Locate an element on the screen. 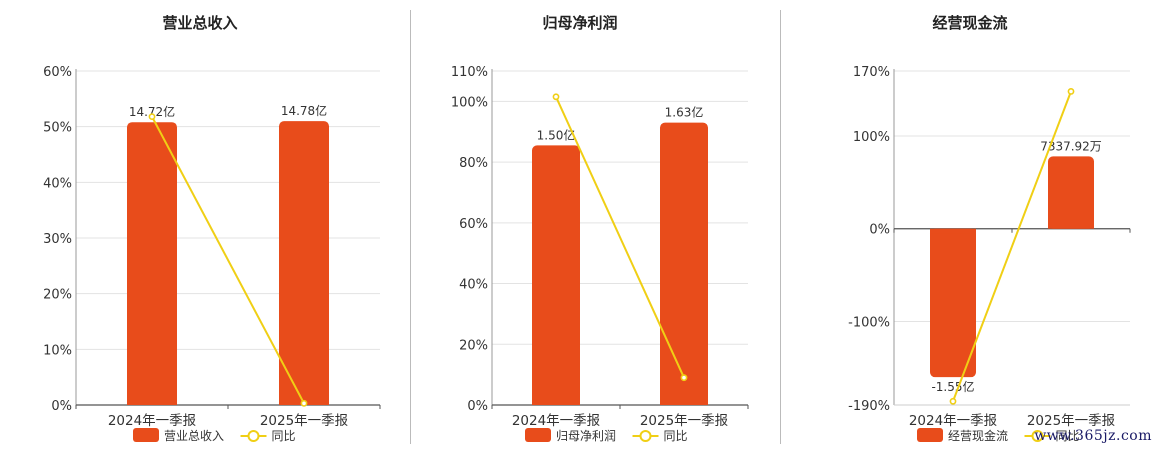 The image size is (1160, 450). chart-title: 经营现金流 is located at coordinates (970, 23).